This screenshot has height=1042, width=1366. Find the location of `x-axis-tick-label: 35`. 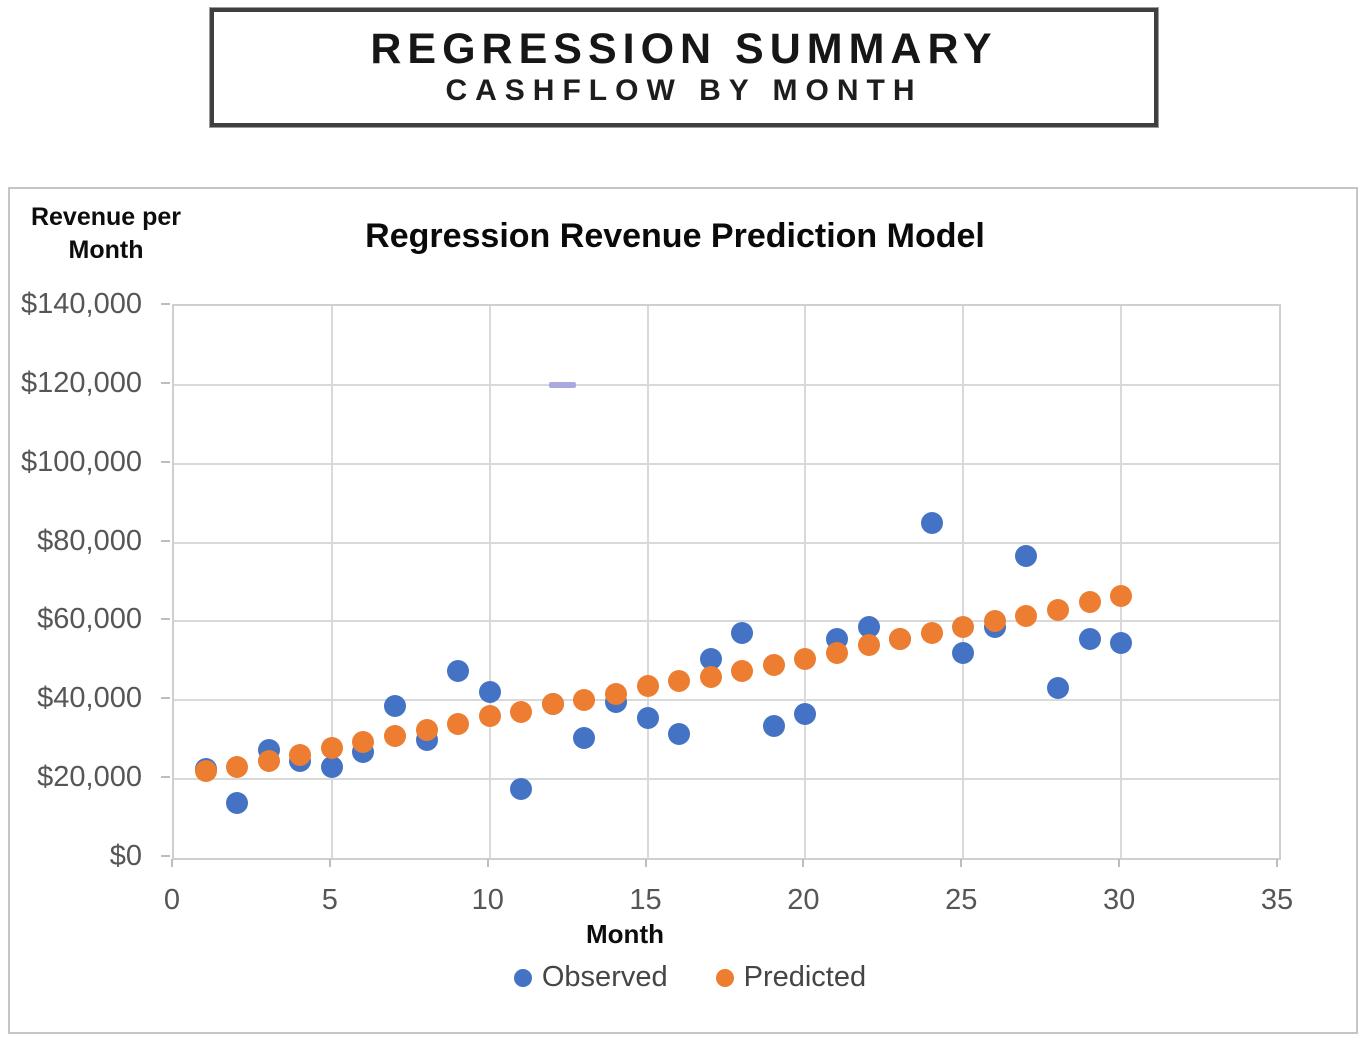

x-axis-tick-label: 35 is located at coordinates (1277, 900).